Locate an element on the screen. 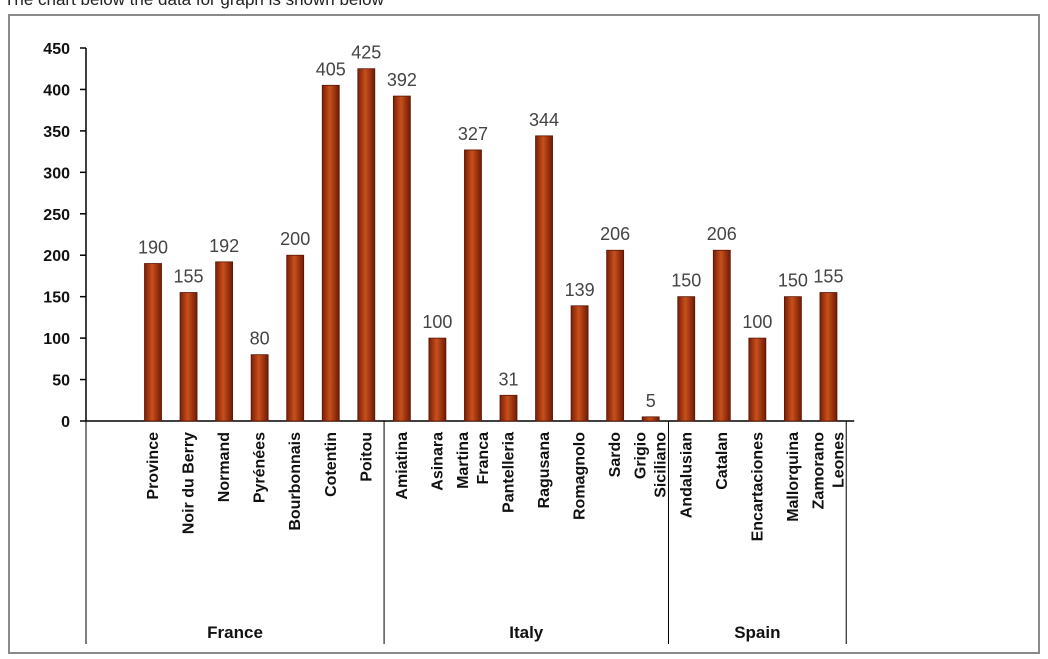  category-label: Sardo is located at coordinates (615, 455).